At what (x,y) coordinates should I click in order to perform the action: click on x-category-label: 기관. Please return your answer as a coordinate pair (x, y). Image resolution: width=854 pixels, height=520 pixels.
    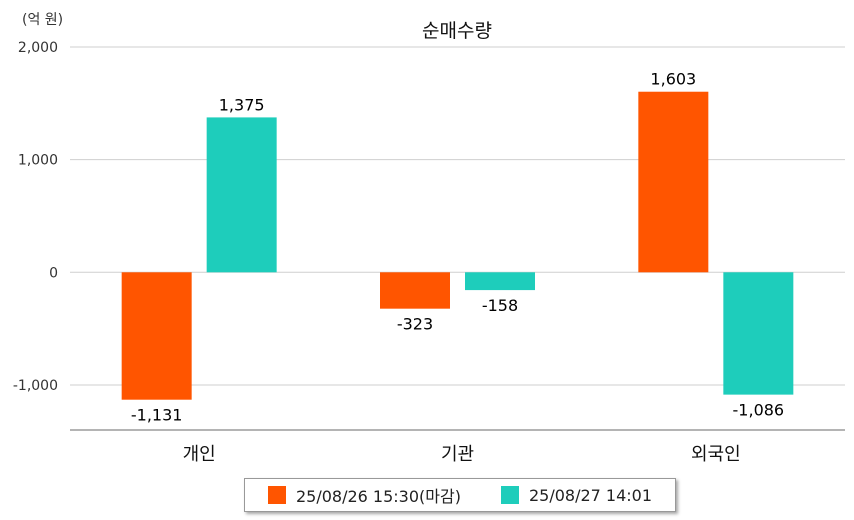
    Looking at the image, I should click on (457, 454).